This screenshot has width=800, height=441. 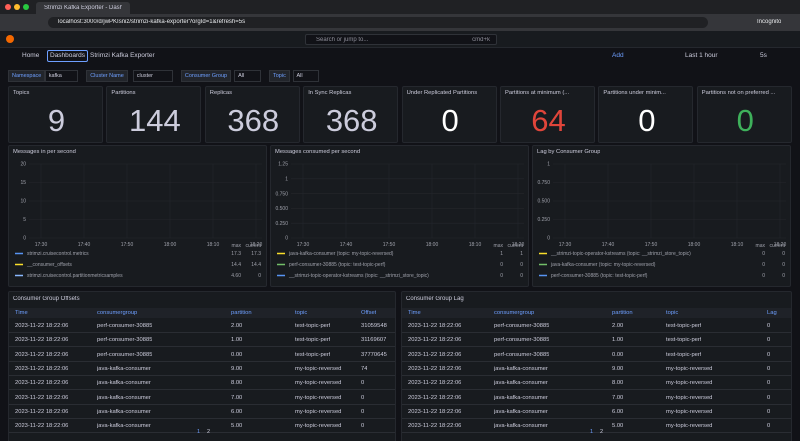 I want to click on variable-select: cluster, so click(x=152, y=76).